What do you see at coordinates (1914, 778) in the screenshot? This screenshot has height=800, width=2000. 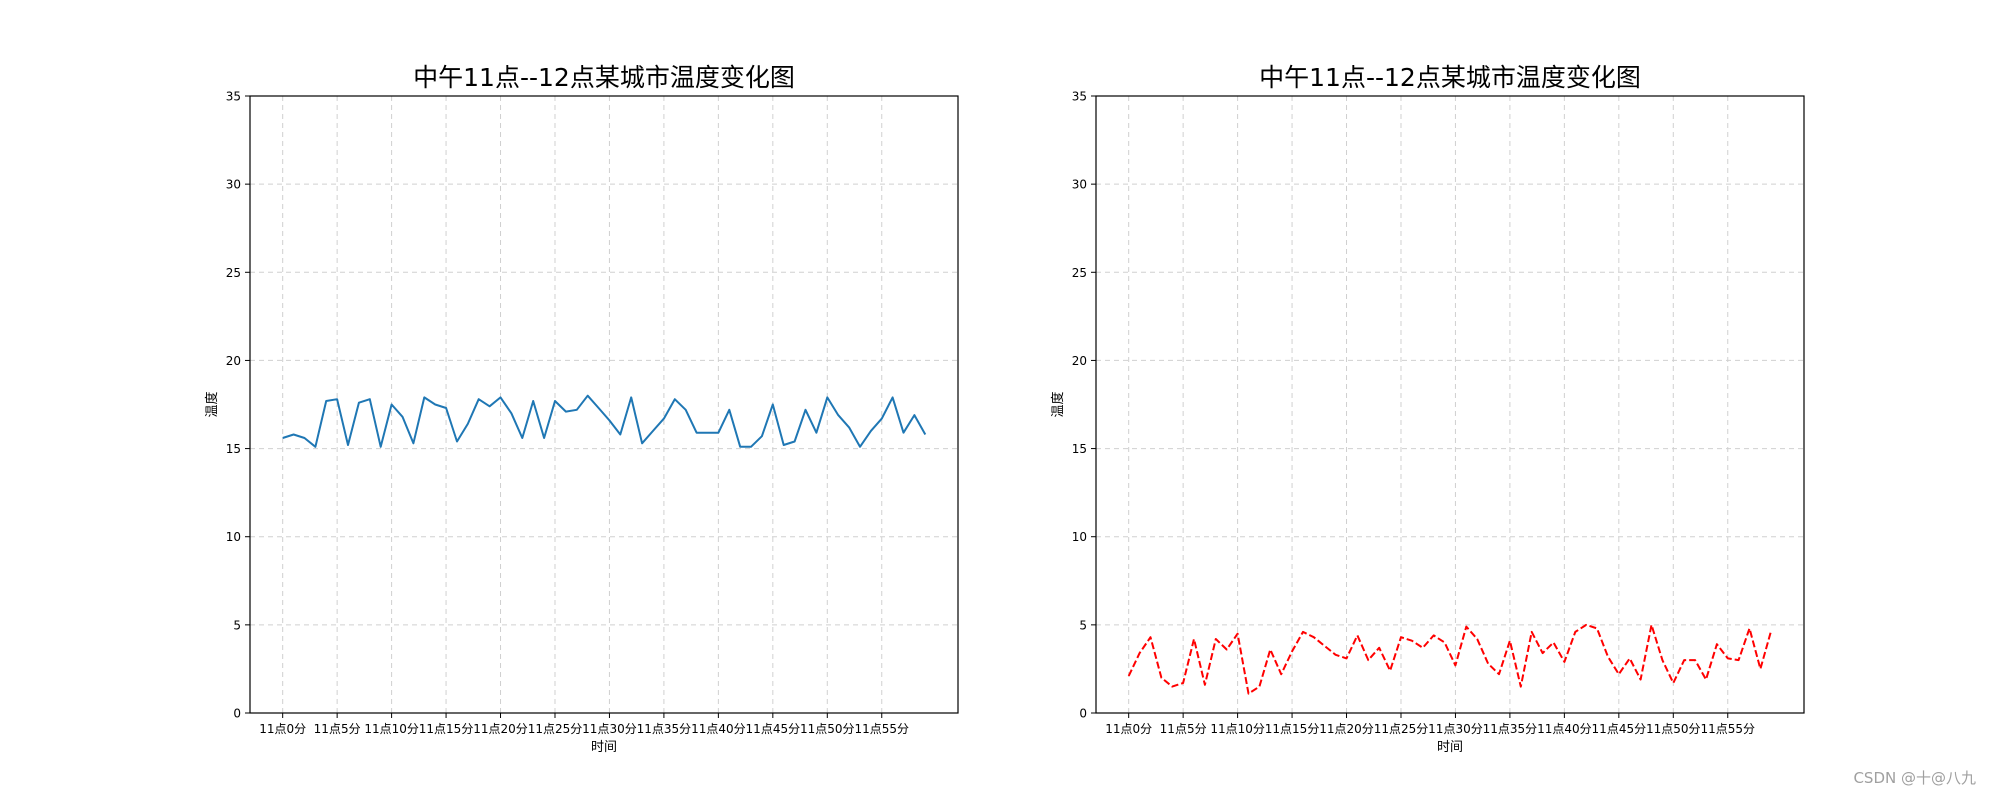 I see `watermark: CSDN @十@八九` at bounding box center [1914, 778].